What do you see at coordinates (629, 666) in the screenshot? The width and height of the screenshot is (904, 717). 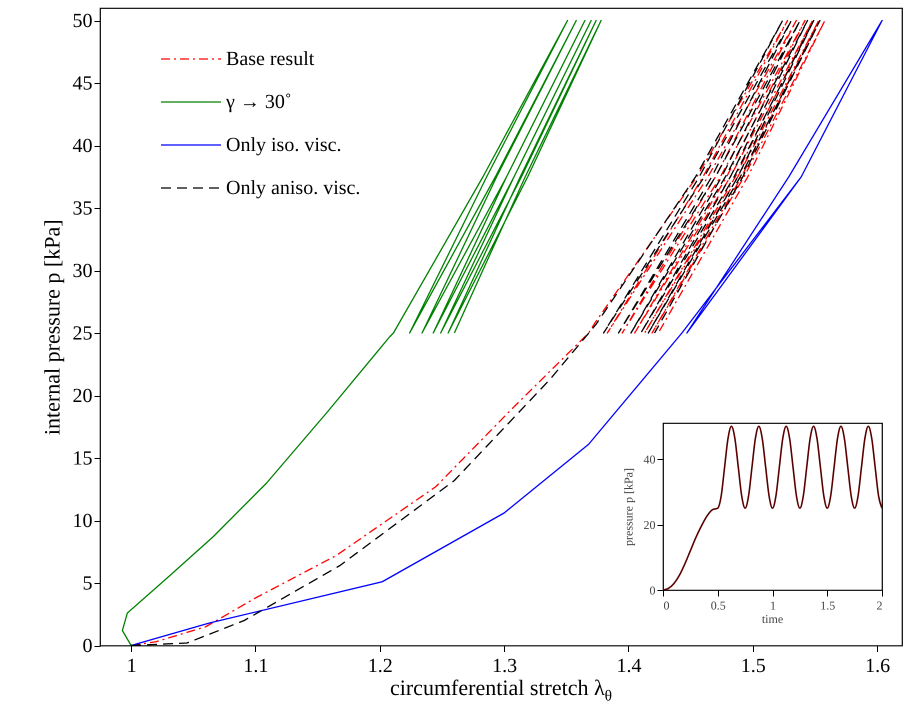 I see `x-tick-label: 1.4` at bounding box center [629, 666].